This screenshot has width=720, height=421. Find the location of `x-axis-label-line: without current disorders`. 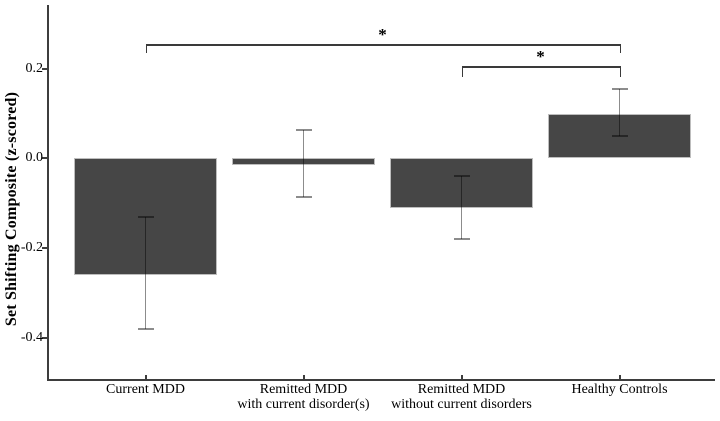

x-axis-label-line: without current disorders is located at coordinates (461, 404).